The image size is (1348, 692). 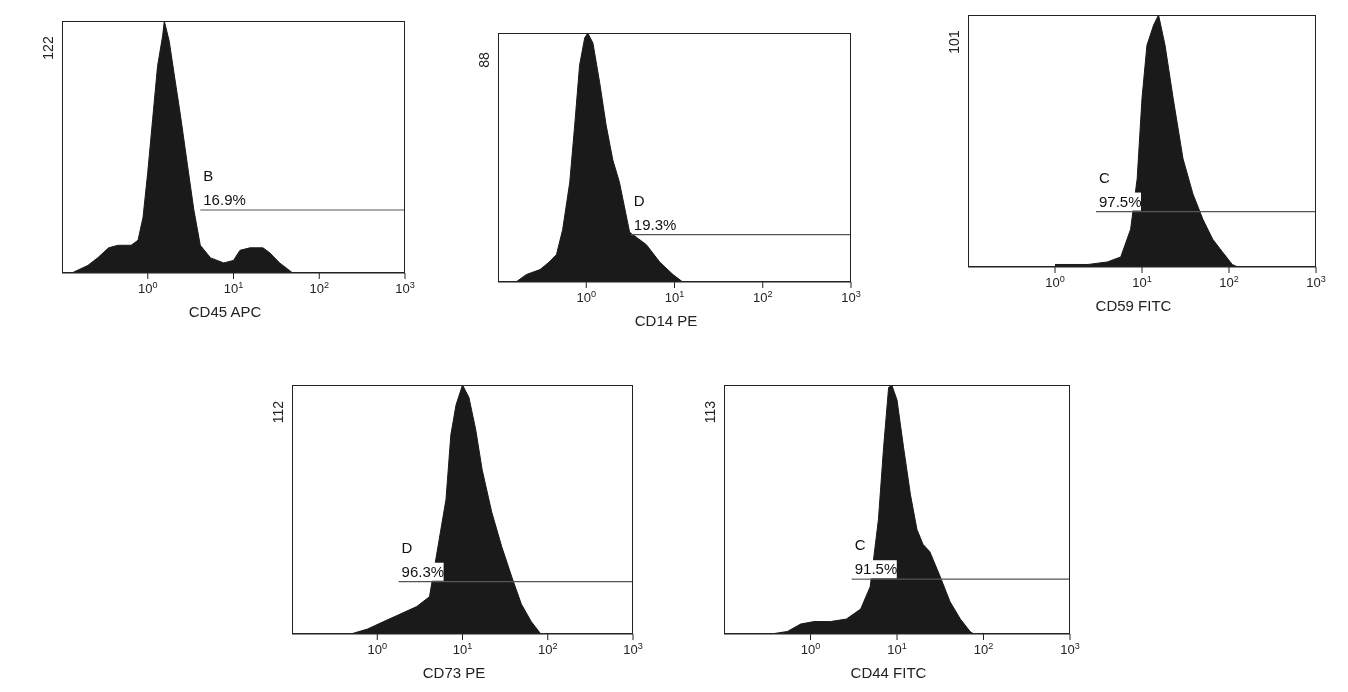 What do you see at coordinates (278, 412) in the screenshot?
I see `text: 112` at bounding box center [278, 412].